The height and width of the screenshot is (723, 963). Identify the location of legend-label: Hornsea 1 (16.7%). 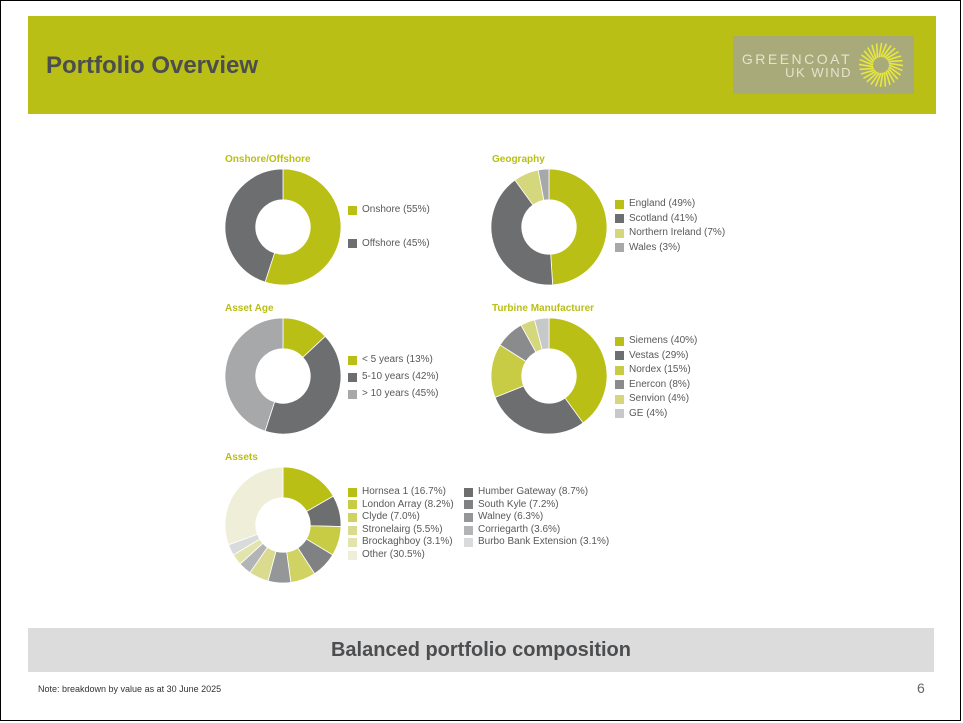
(404, 491).